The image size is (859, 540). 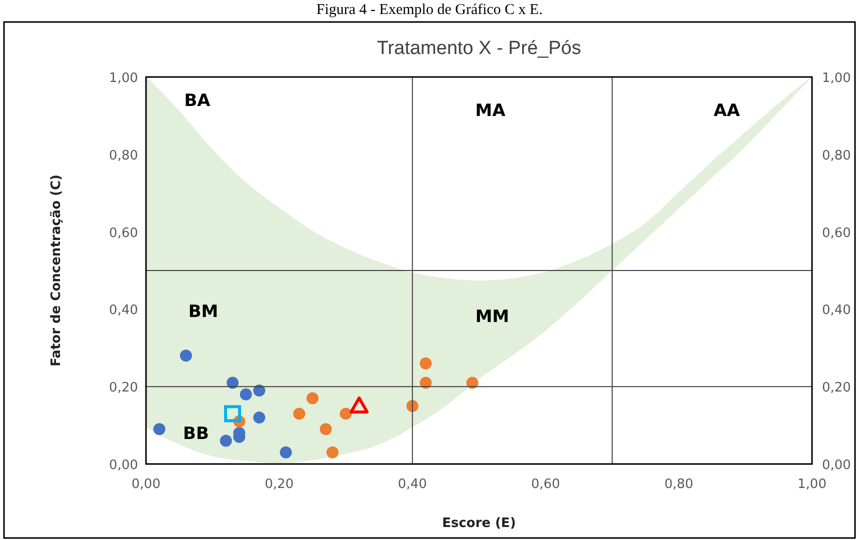 What do you see at coordinates (123, 78) in the screenshot?
I see `y-tick-label: 1,00` at bounding box center [123, 78].